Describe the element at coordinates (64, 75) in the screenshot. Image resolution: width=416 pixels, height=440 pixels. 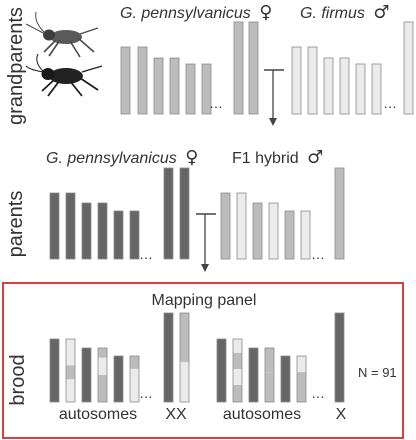
I see `cricket-icon-bottom` at that location.